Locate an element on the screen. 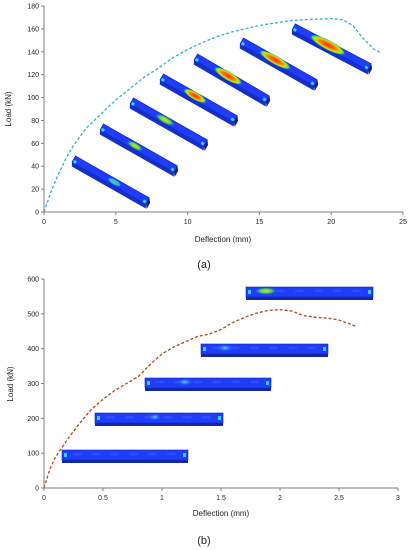  y-tick-label: 500 is located at coordinates (33, 314).